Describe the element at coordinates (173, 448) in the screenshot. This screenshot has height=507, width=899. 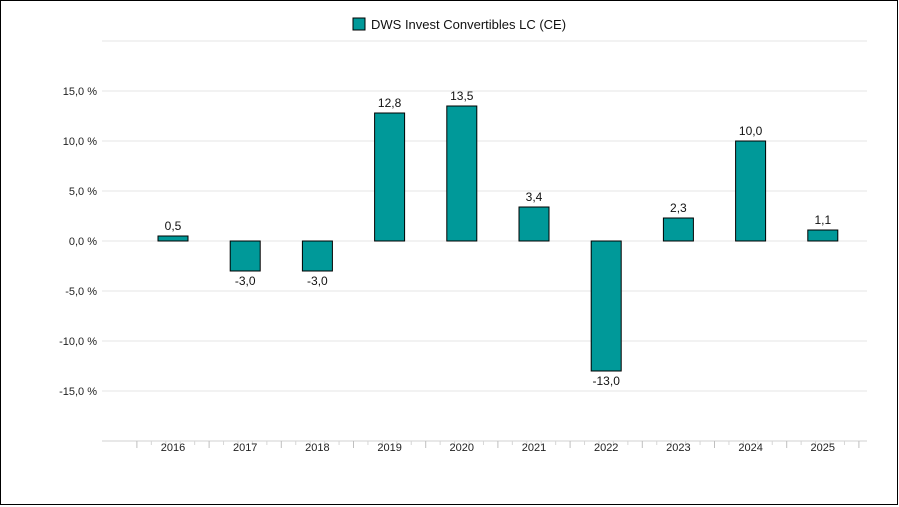
I see `x-tick-label: 2016` at that location.